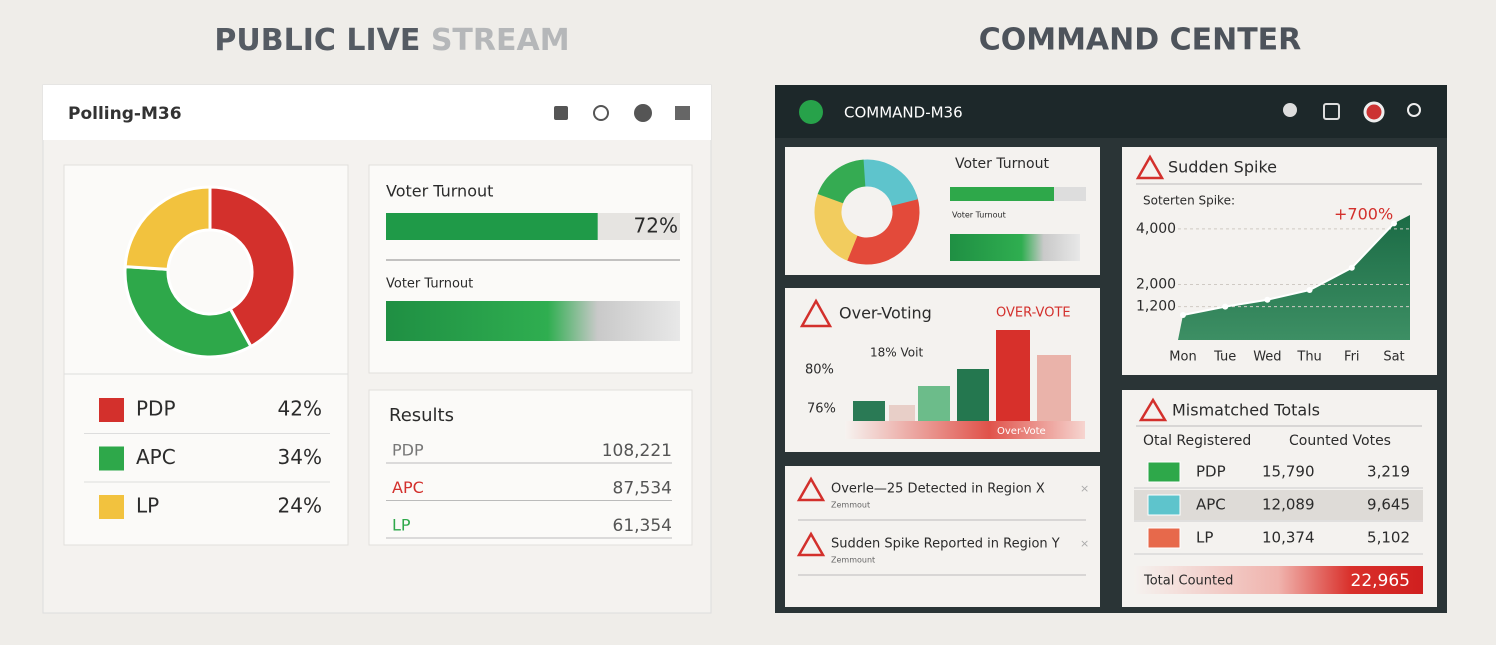  What do you see at coordinates (1189, 201) in the screenshot?
I see `card-subtitle: Soterten Spike:` at bounding box center [1189, 201].